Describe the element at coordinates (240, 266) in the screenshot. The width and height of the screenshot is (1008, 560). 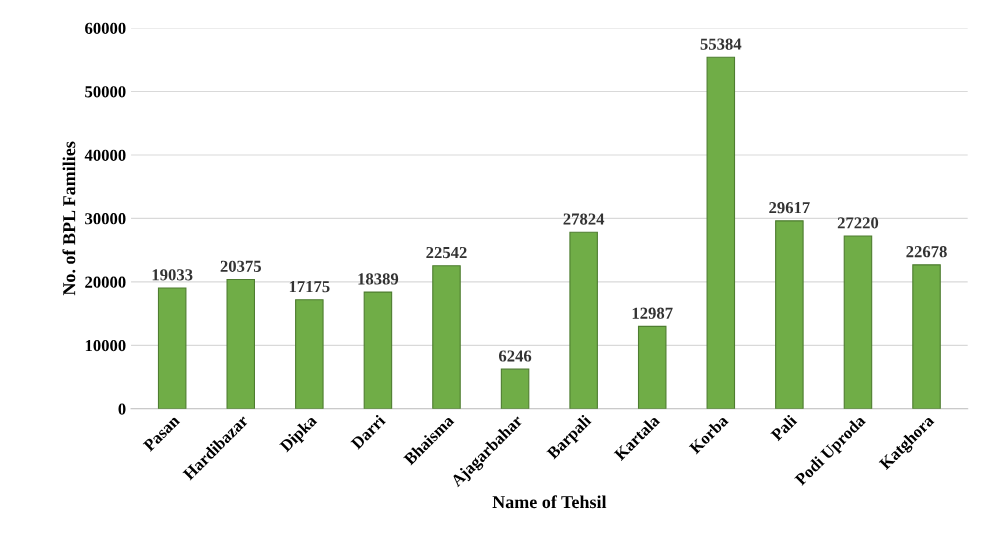
I see `data-label: 20375` at that location.